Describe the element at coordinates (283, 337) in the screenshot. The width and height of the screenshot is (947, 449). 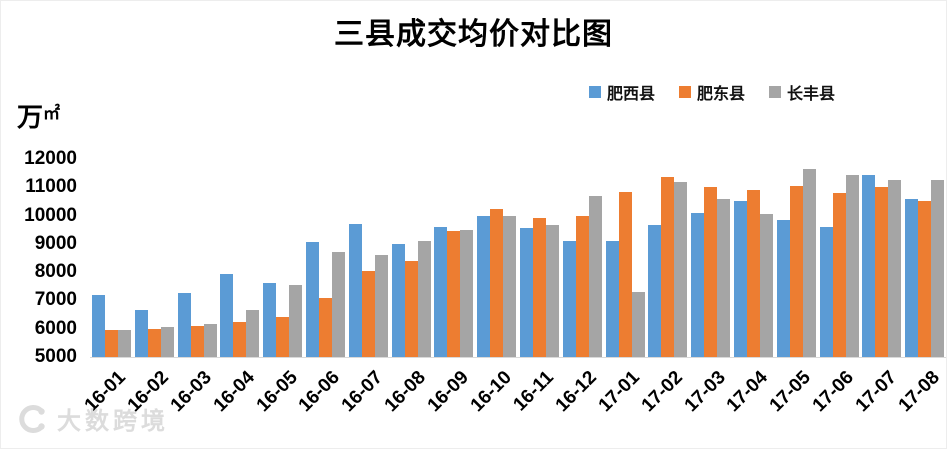
I see `bar-16-05-肥东县` at that location.